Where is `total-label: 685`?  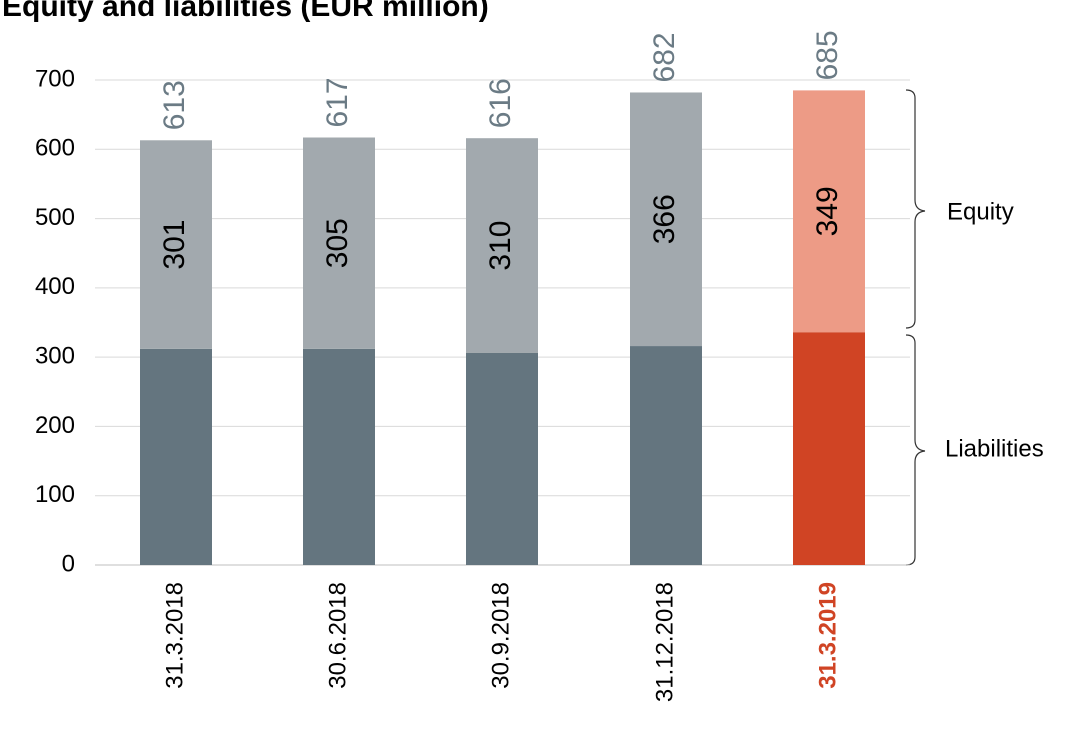 total-label: 685 is located at coordinates (827, 55).